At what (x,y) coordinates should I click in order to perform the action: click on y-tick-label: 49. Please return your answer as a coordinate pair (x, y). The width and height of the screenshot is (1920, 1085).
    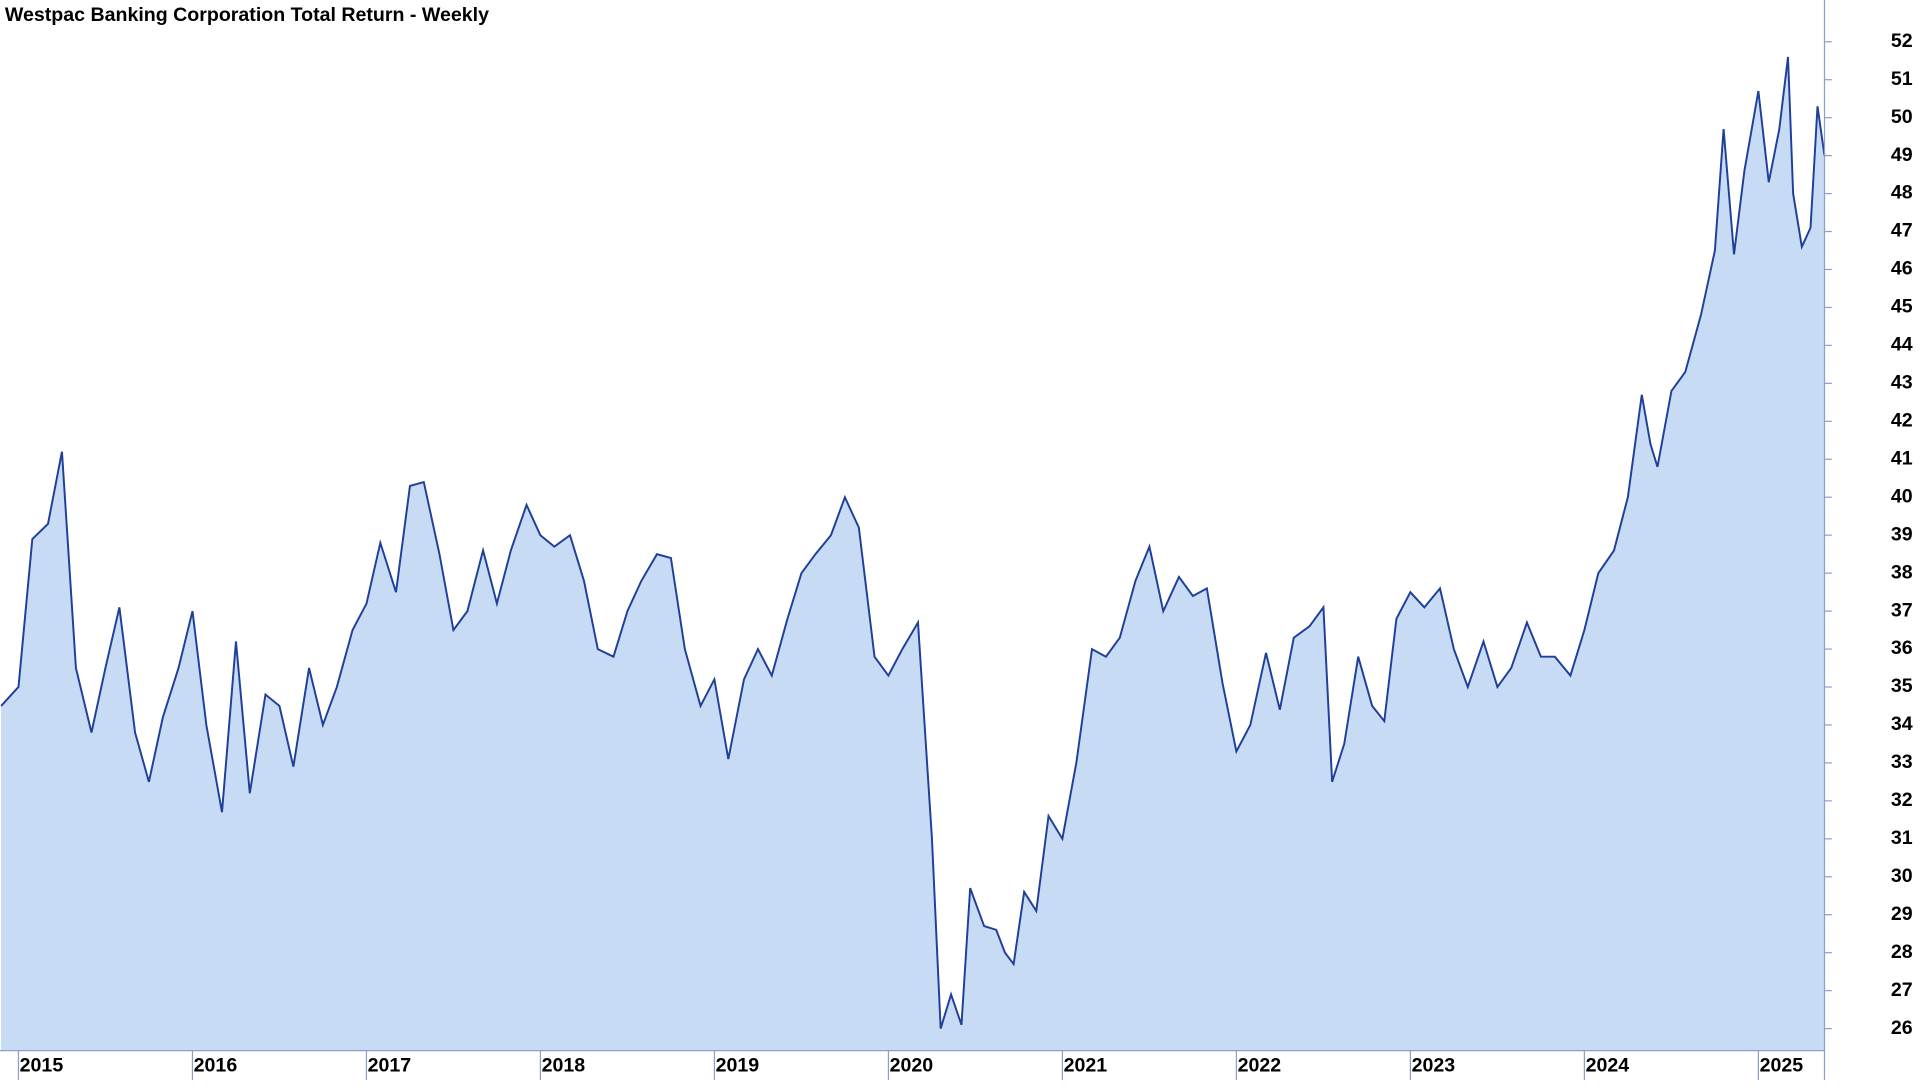
    Looking at the image, I should click on (1902, 155).